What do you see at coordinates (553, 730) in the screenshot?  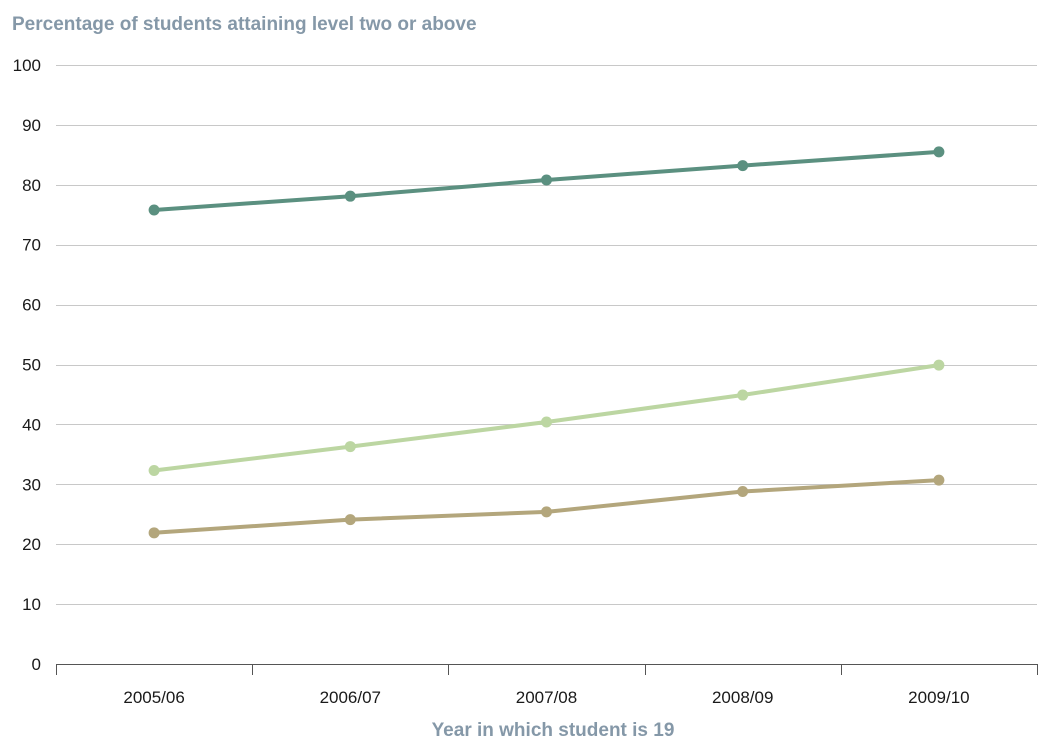 I see `x-axis-label: Year in which student is 19` at bounding box center [553, 730].